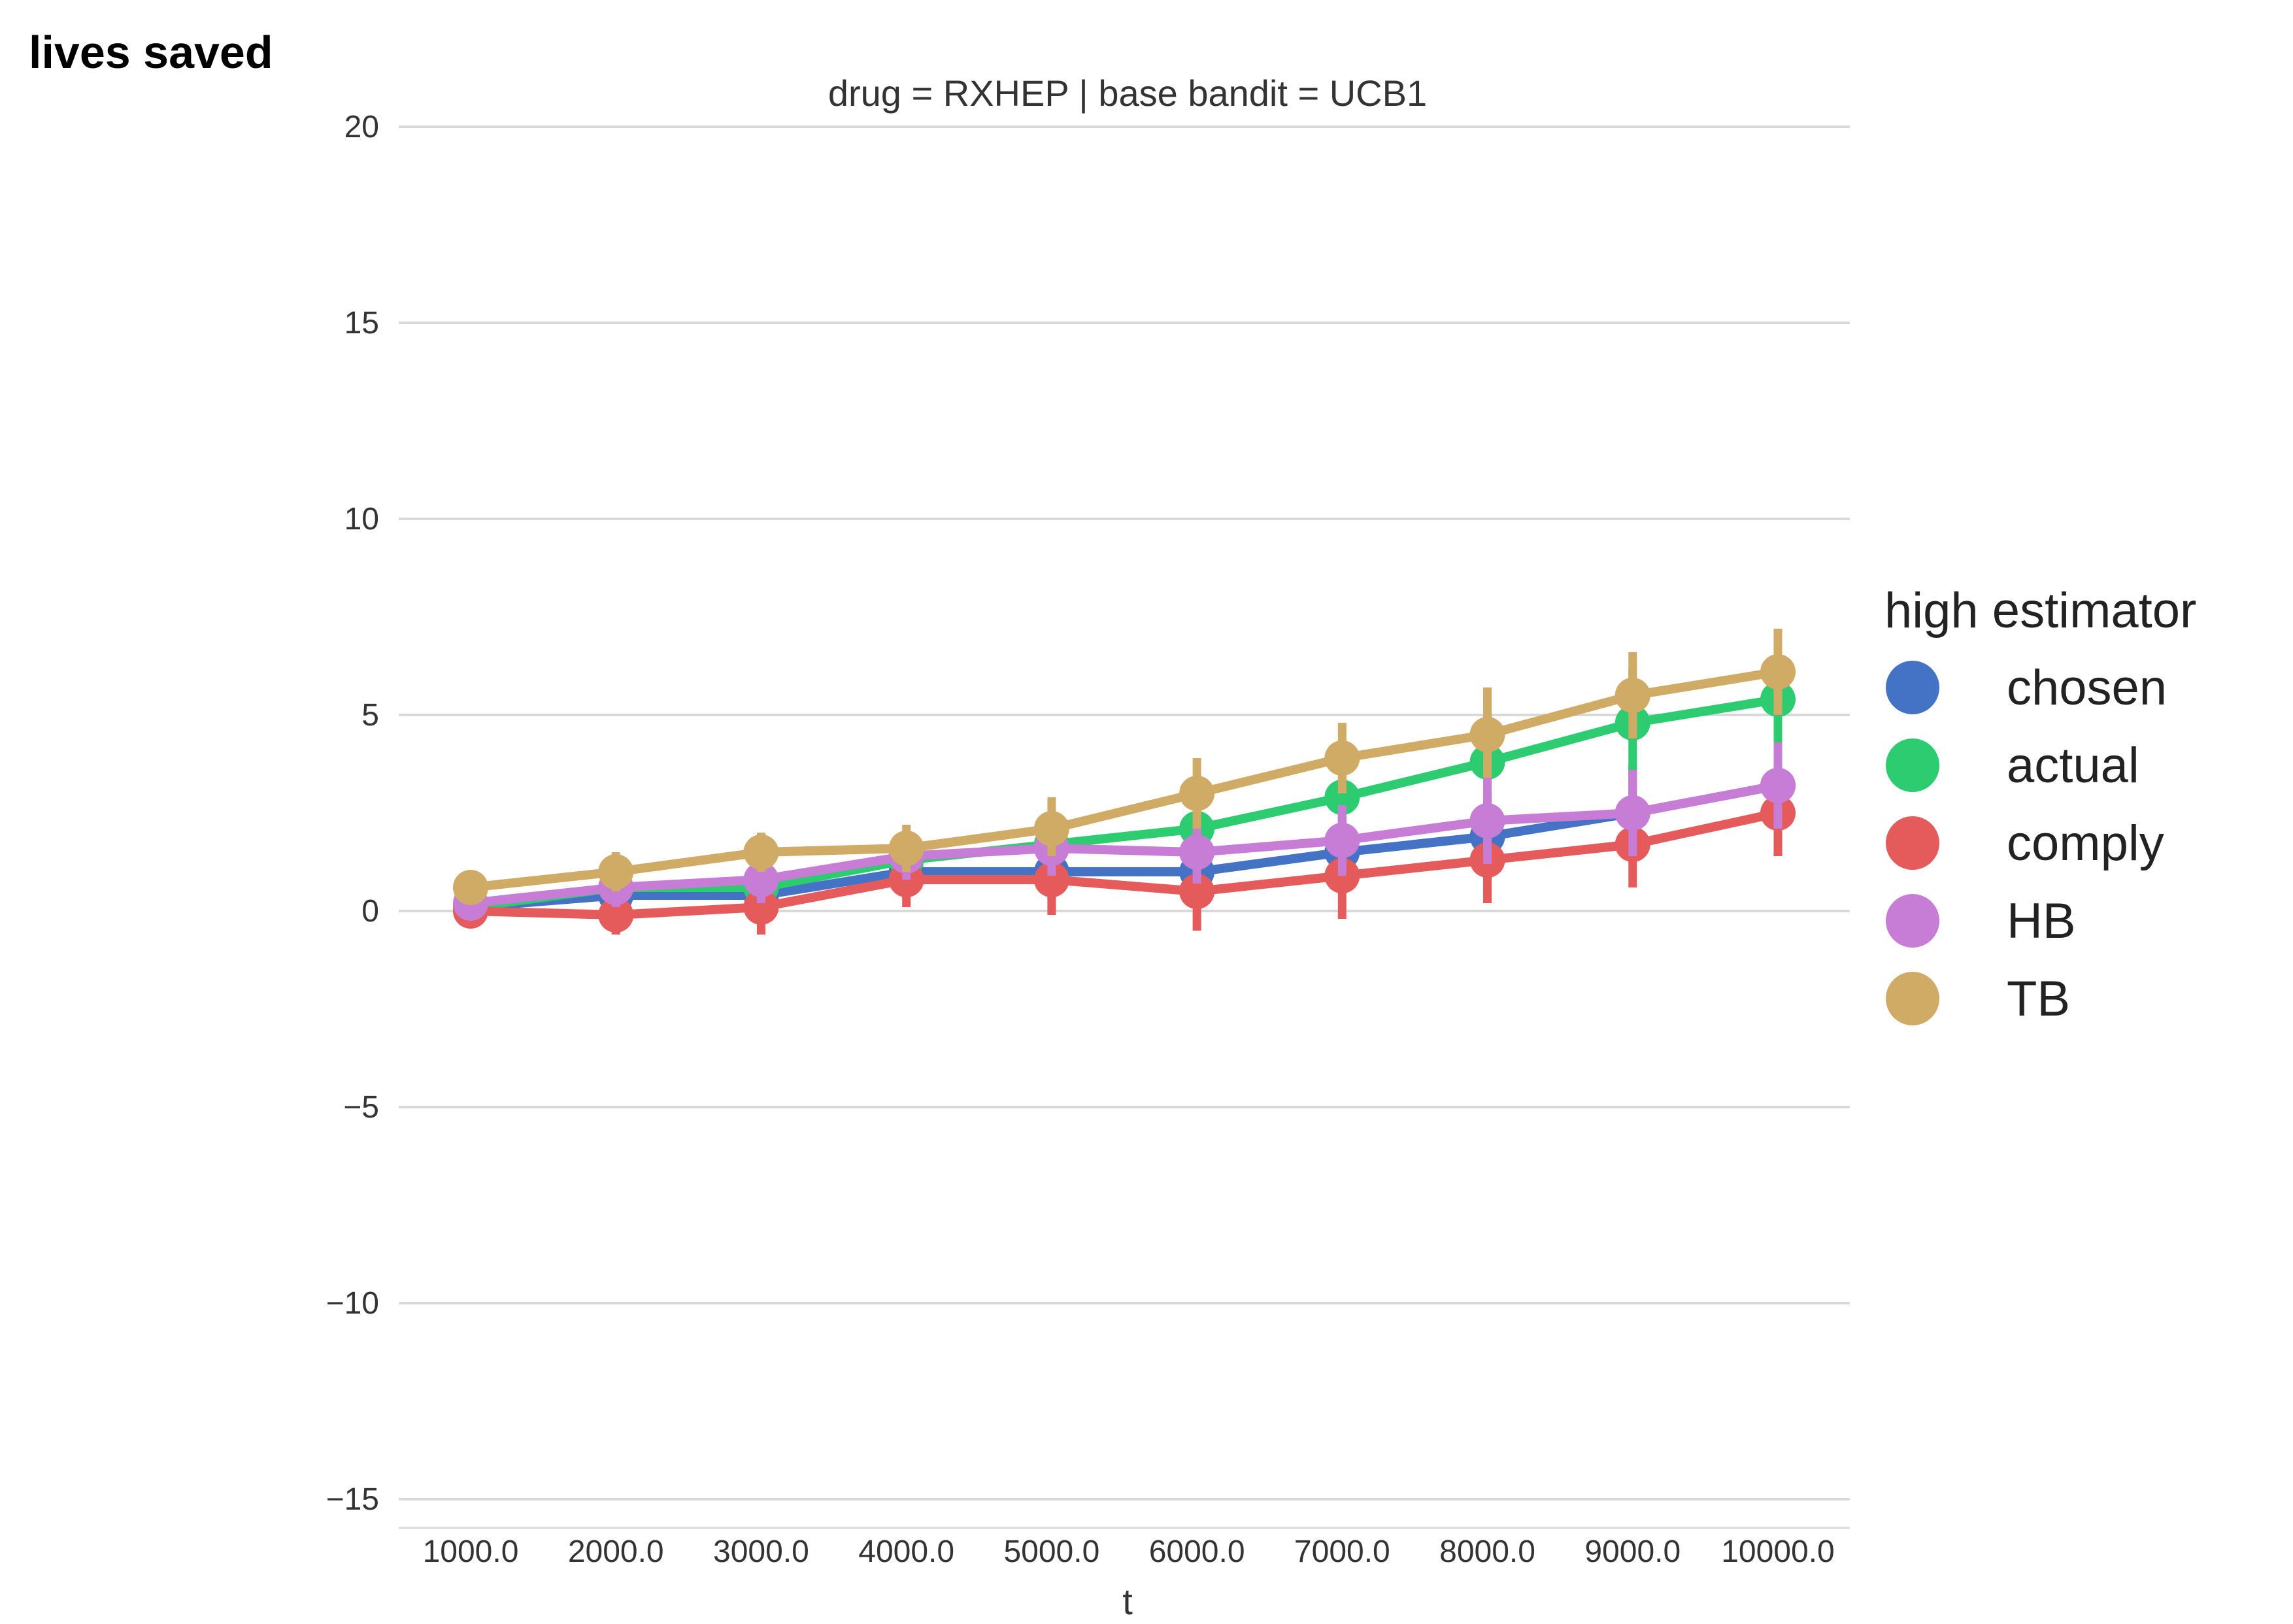 The width and height of the screenshot is (2293, 1624). Describe the element at coordinates (2038, 999) in the screenshot. I see `legend-label: TB` at that location.